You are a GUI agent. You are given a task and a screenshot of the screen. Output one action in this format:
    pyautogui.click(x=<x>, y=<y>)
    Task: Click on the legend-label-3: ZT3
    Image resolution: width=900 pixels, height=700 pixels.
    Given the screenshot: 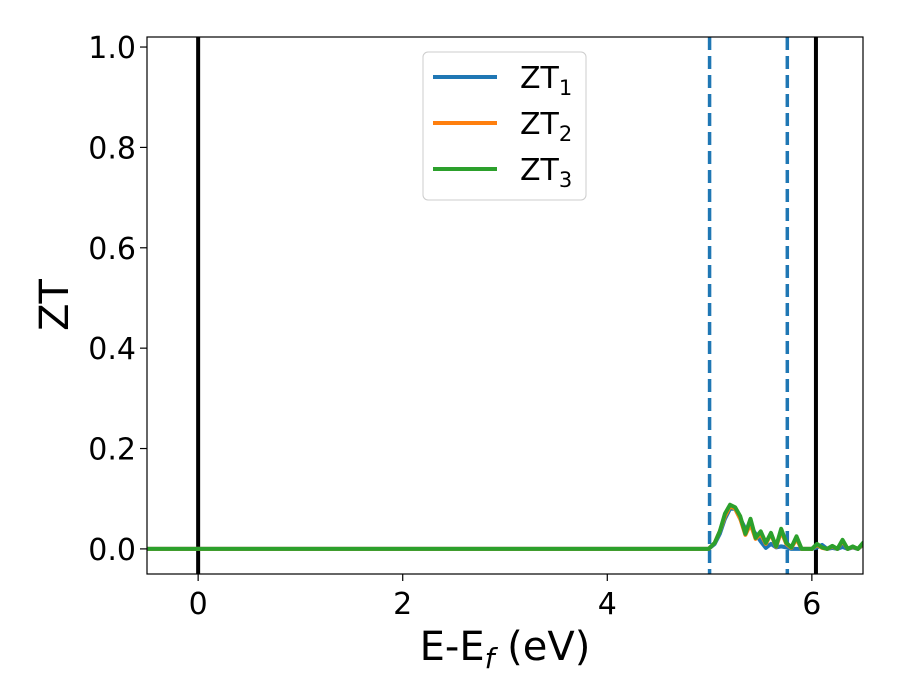 What is the action you would take?
    pyautogui.click(x=546, y=172)
    